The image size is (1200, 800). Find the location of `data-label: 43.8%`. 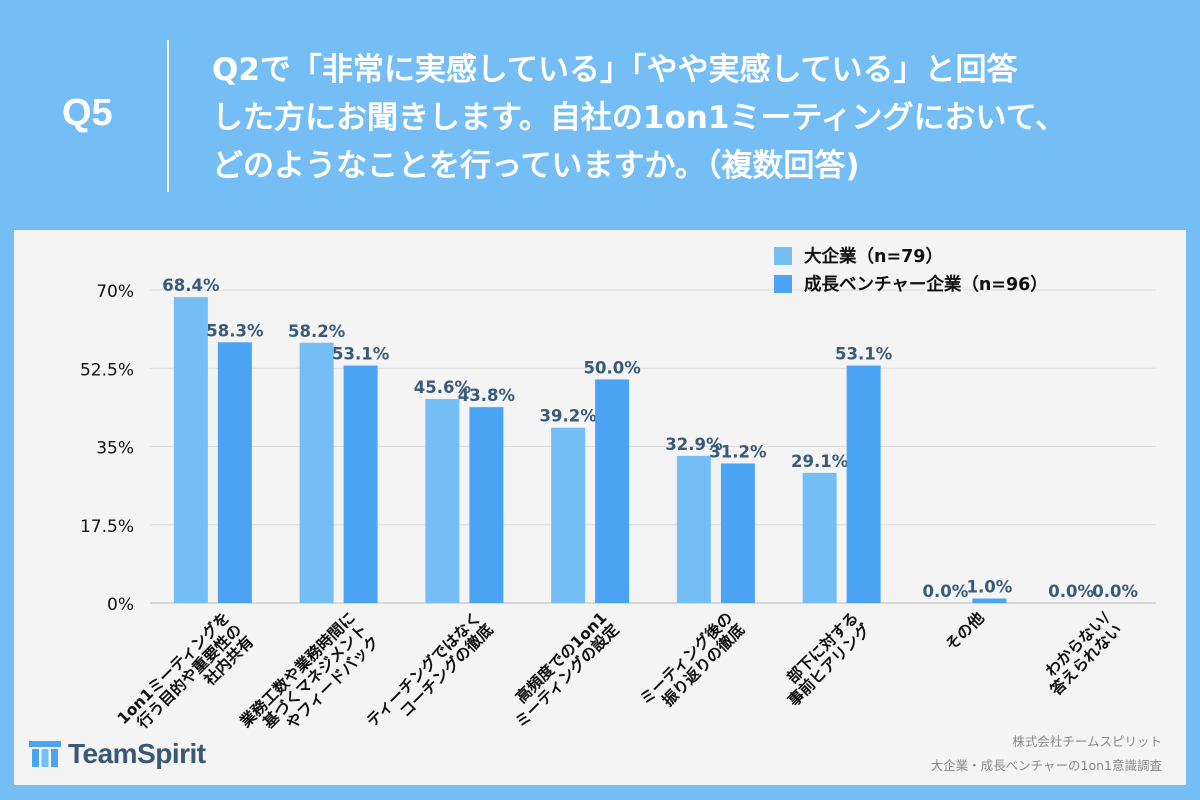

data-label: 43.8% is located at coordinates (487, 395).